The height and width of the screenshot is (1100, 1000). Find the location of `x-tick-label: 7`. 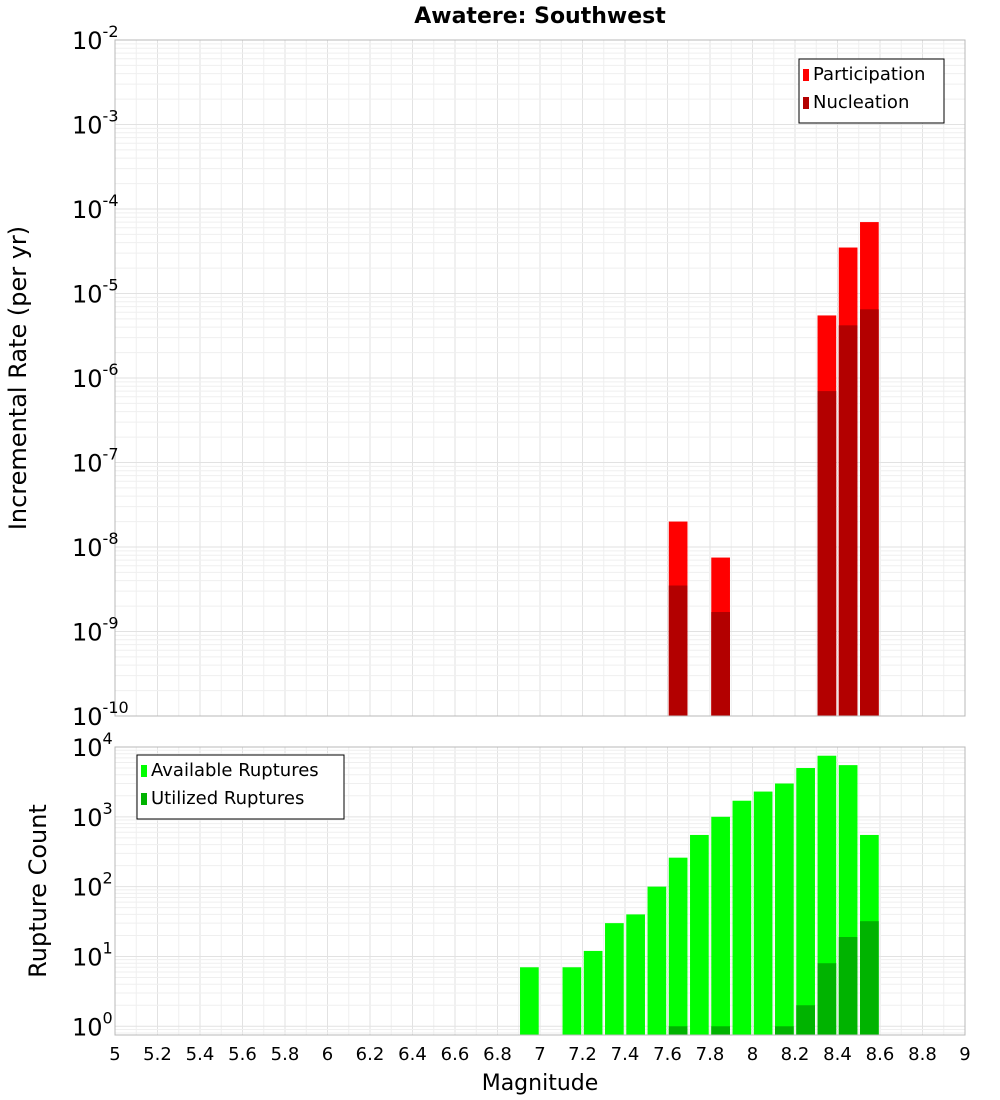

x-tick-label: 7 is located at coordinates (539, 1054).